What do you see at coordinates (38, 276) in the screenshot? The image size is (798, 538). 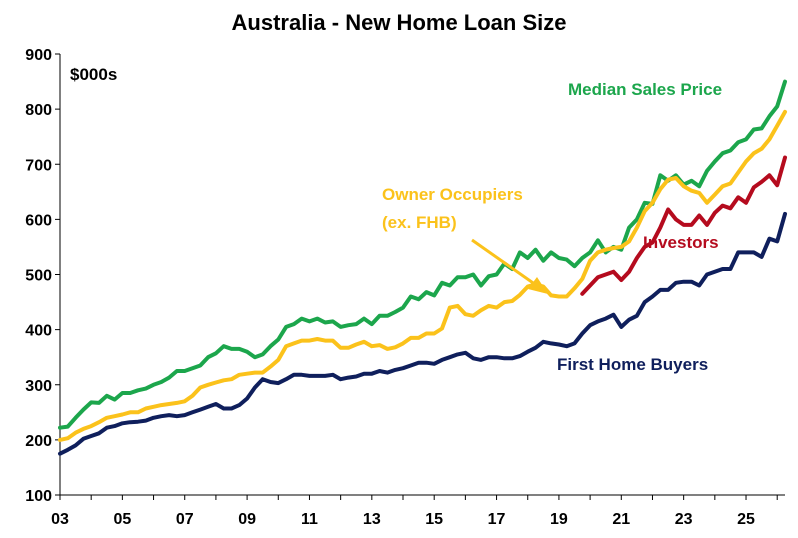 I see `y-tick-label: 500` at bounding box center [38, 276].